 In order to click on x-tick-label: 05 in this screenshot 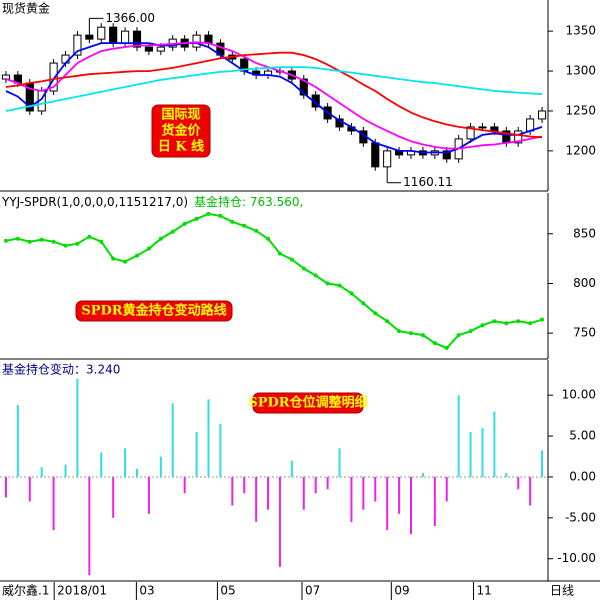, I will do `click(227, 591)`.